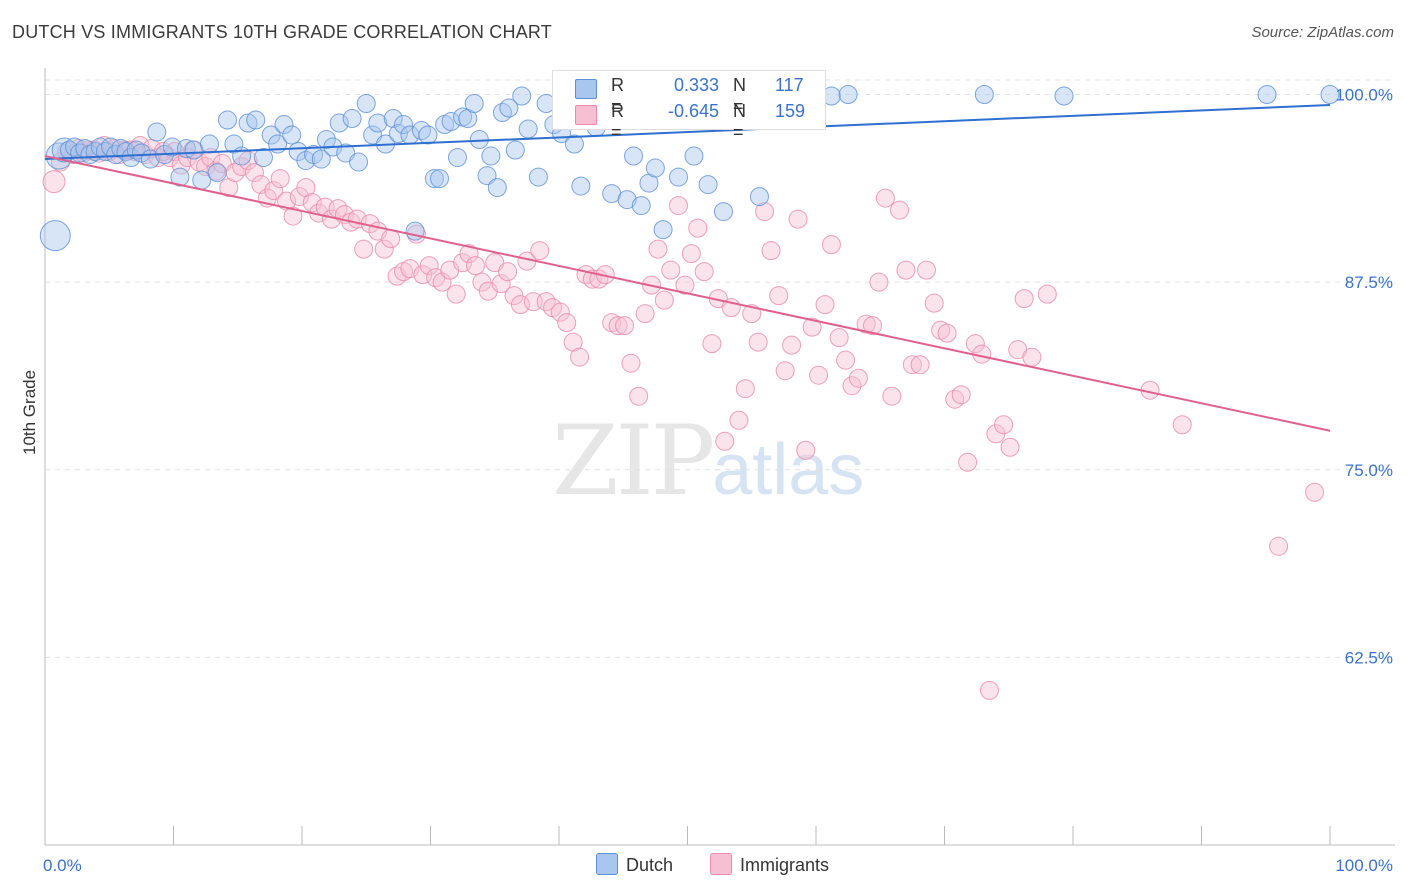  Describe the element at coordinates (739, 95) in the screenshot. I see `dutch-n-label: N =` at that location.